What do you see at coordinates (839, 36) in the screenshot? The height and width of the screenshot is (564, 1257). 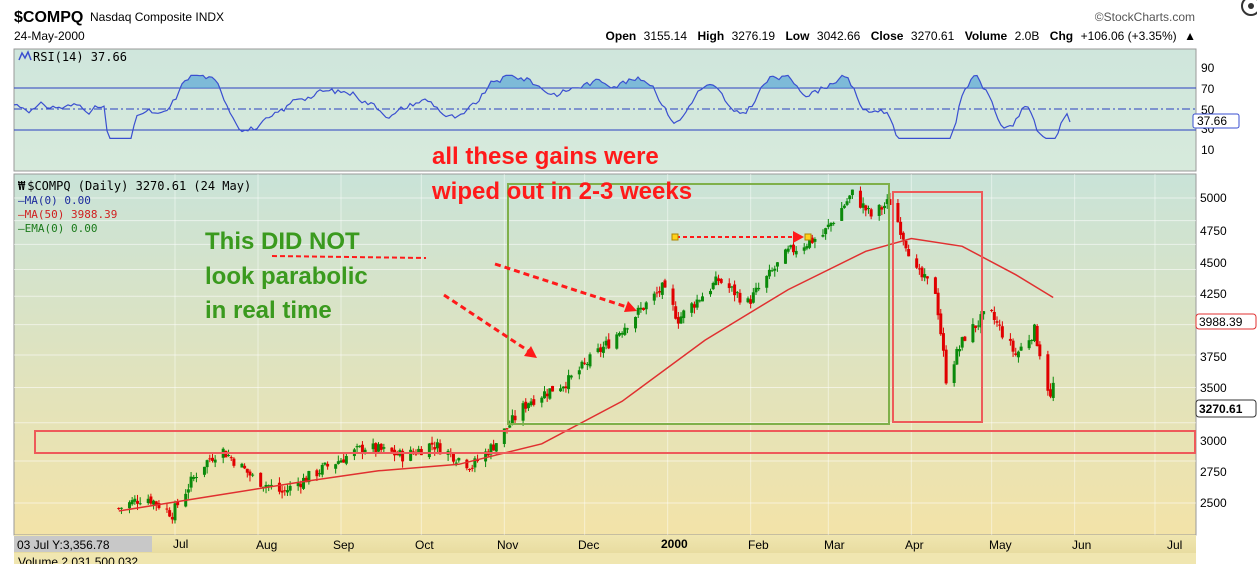 I see `low-value: 3042.66` at bounding box center [839, 36].